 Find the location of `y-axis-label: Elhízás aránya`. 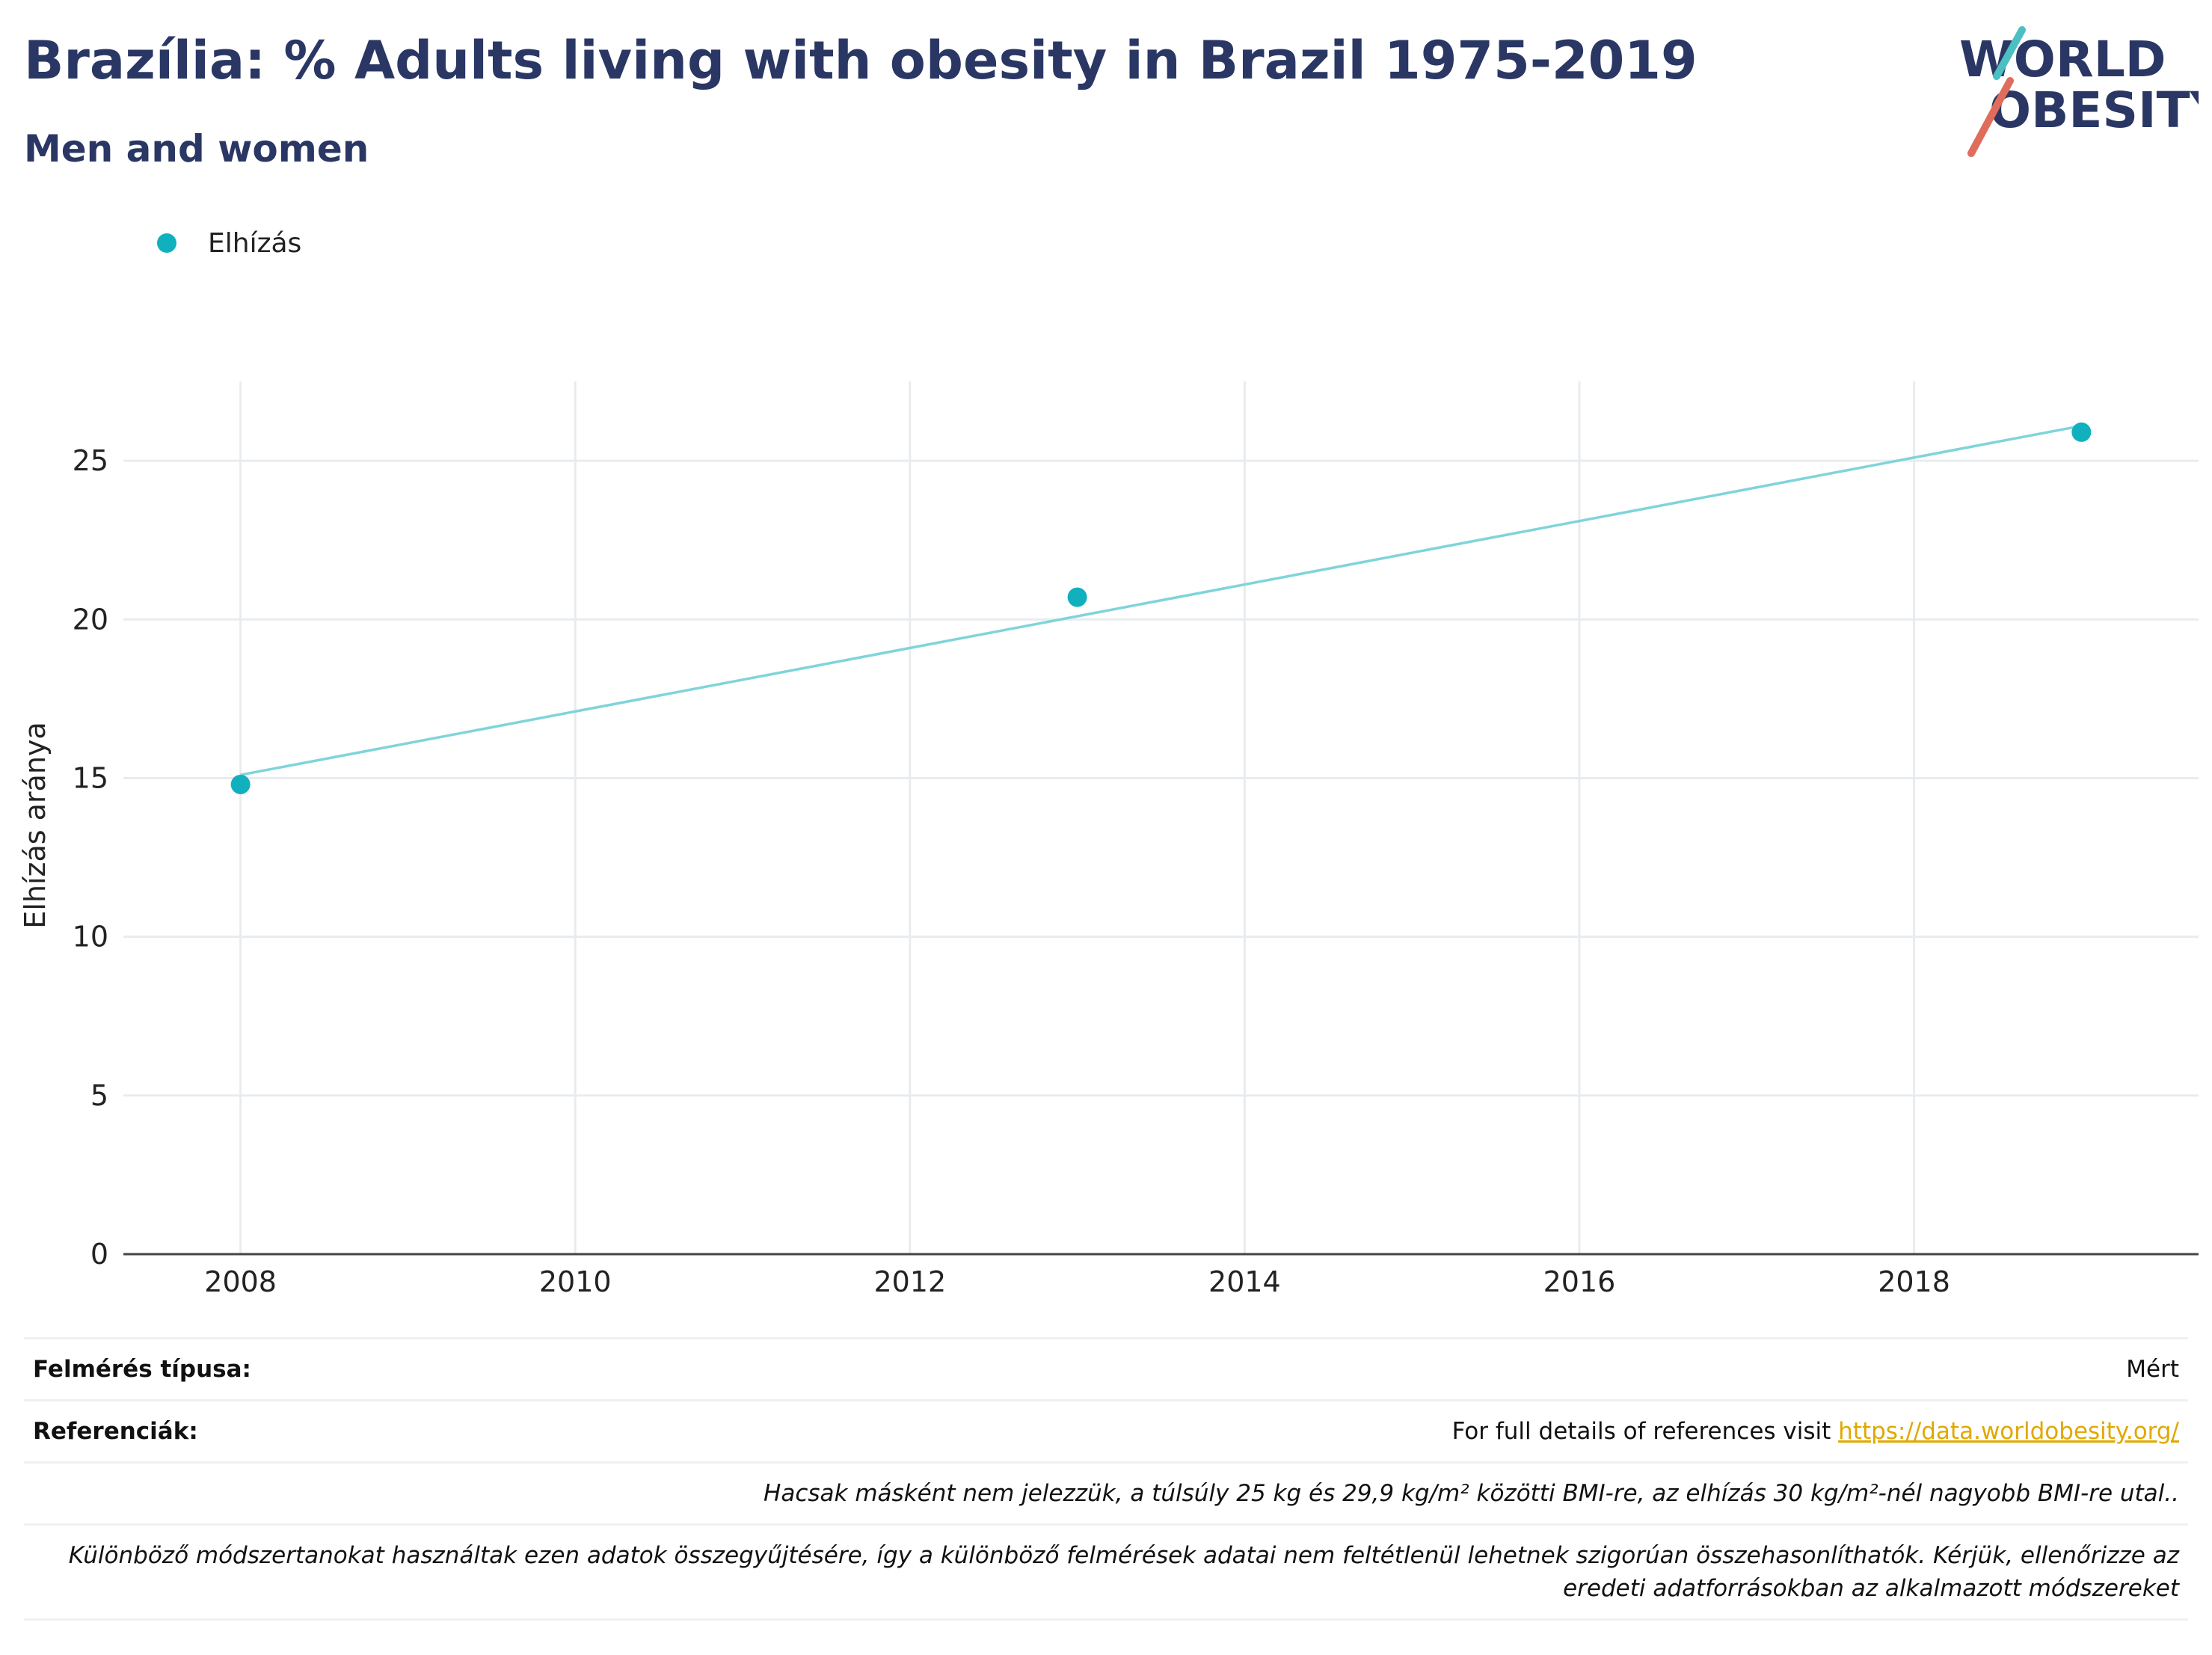

y-axis-label: Elhízás aránya is located at coordinates (35, 825).